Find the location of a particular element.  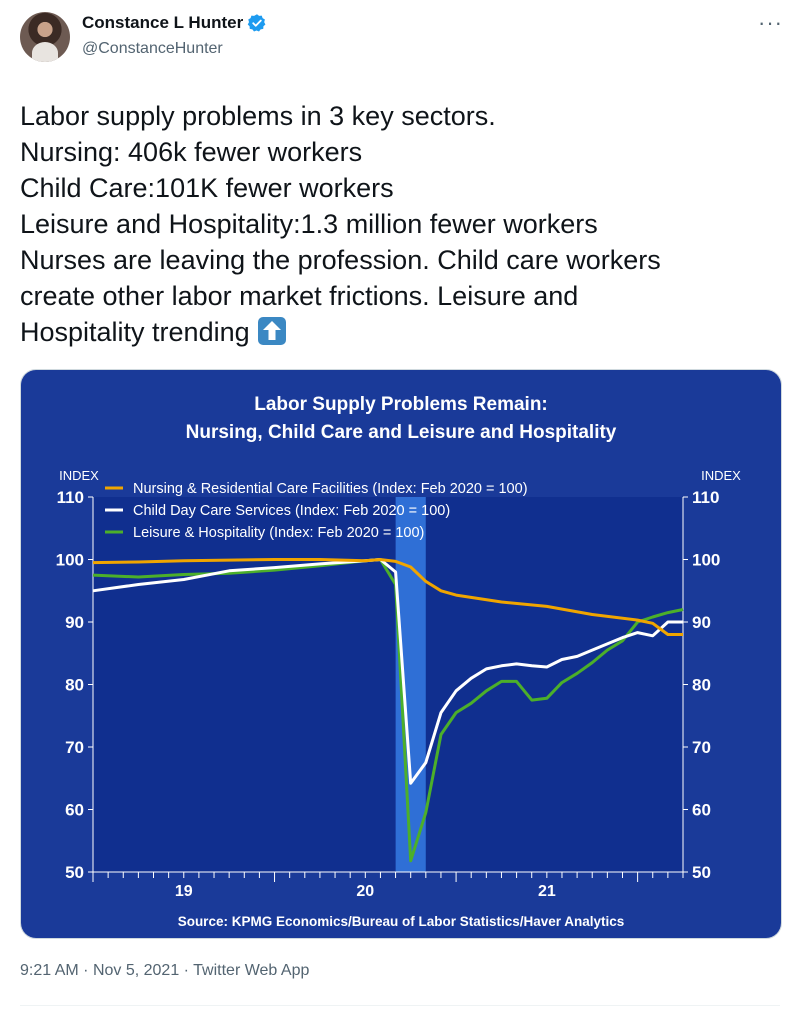

x-tick-label: 19 is located at coordinates (184, 891).